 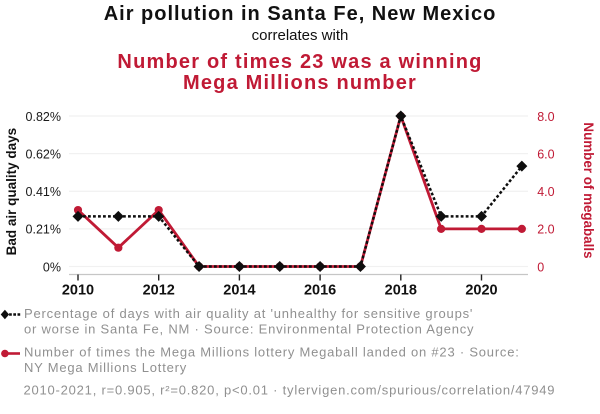 What do you see at coordinates (320, 291) in the screenshot?
I see `svg-text: 2016` at bounding box center [320, 291].